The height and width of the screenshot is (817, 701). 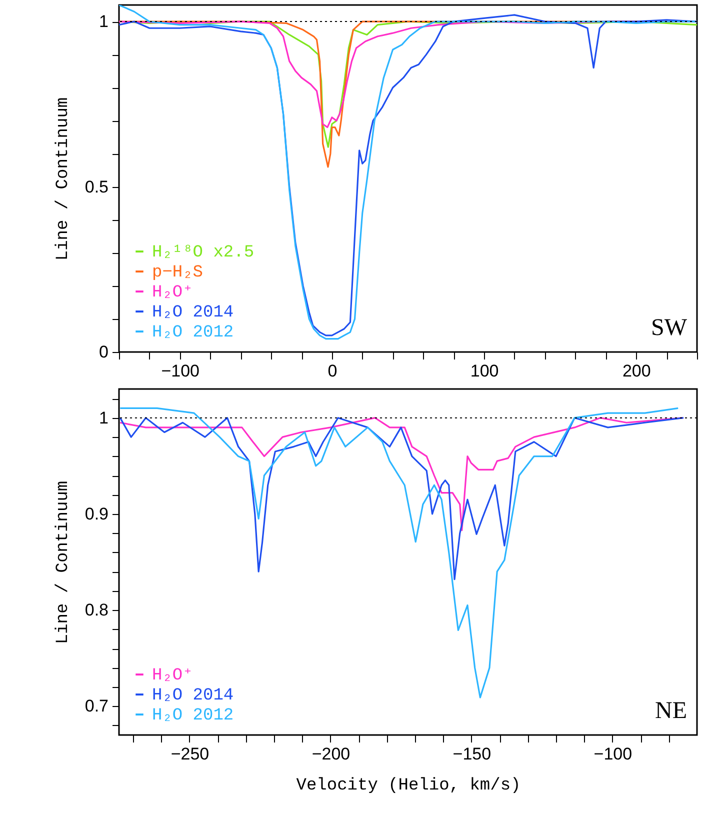 What do you see at coordinates (408, 786) in the screenshot?
I see `x-axis-title: Velocity (Helio, km/s)` at bounding box center [408, 786].